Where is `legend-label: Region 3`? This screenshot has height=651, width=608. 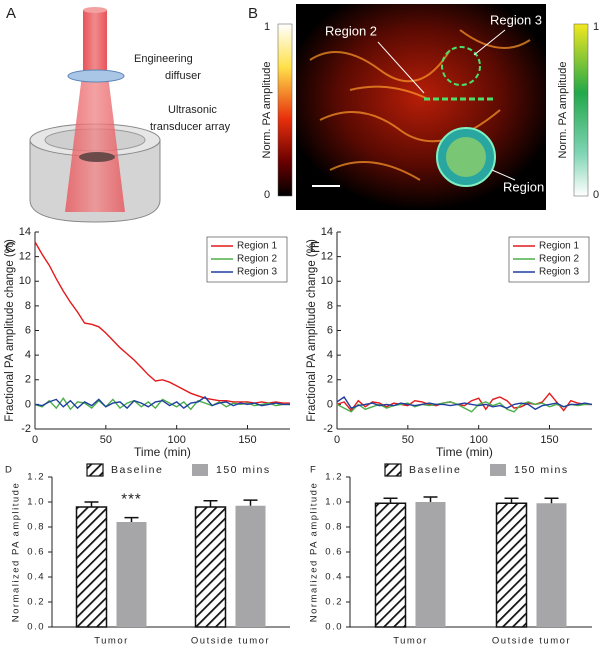 legend-label: Region 3 is located at coordinates (257, 272).